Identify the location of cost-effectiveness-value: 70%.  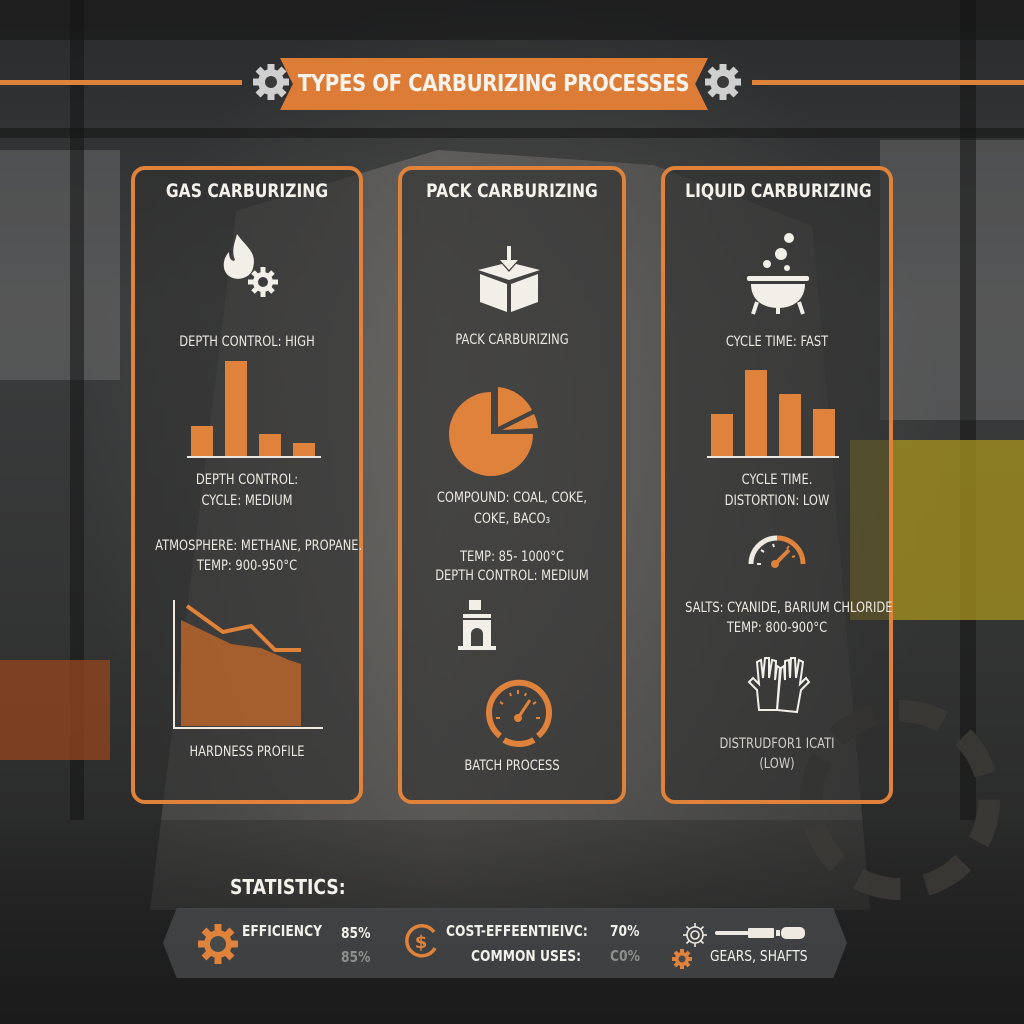
(625, 931).